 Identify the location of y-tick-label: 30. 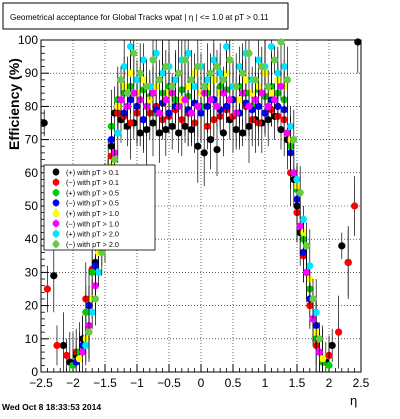
(32, 272).